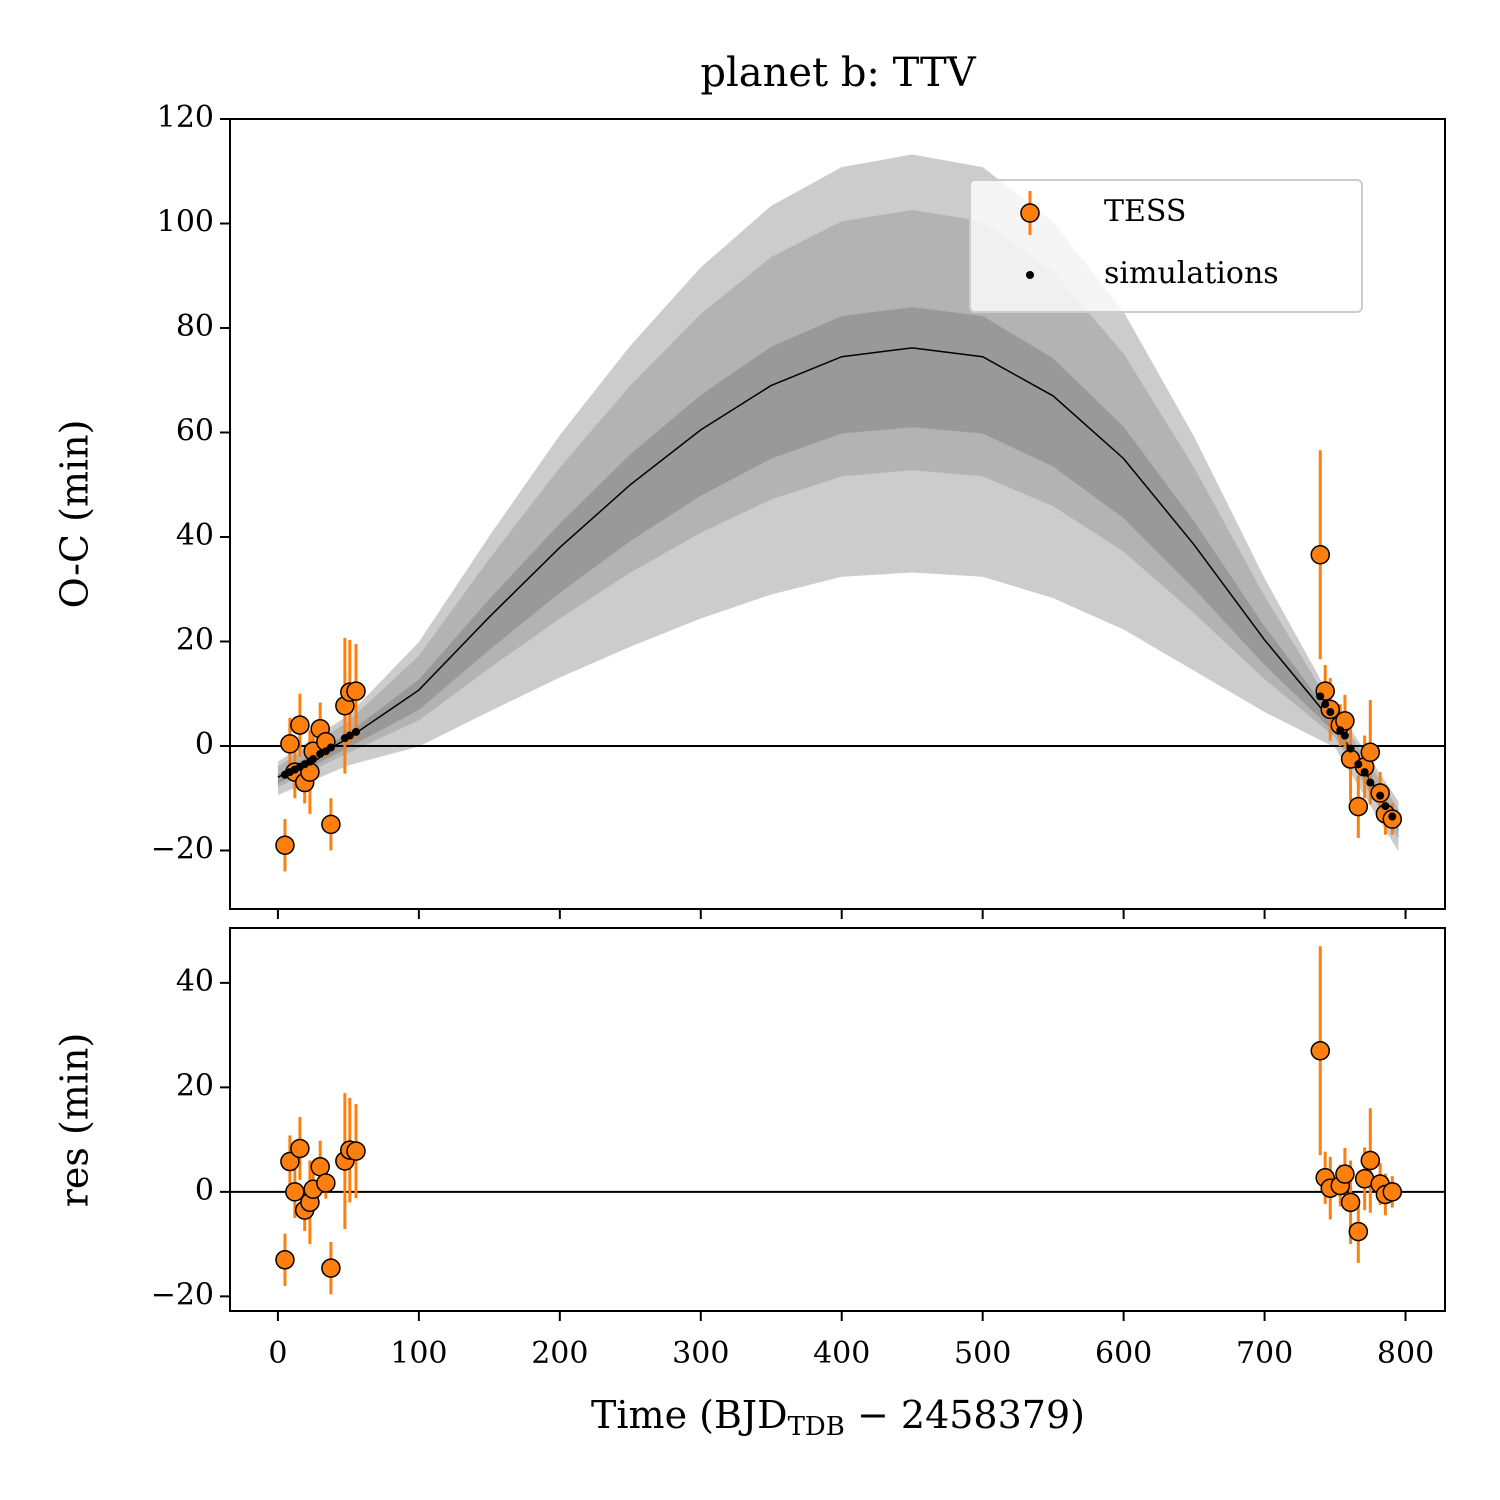  I want to click on x-tick-label: 200, so click(559, 1353).